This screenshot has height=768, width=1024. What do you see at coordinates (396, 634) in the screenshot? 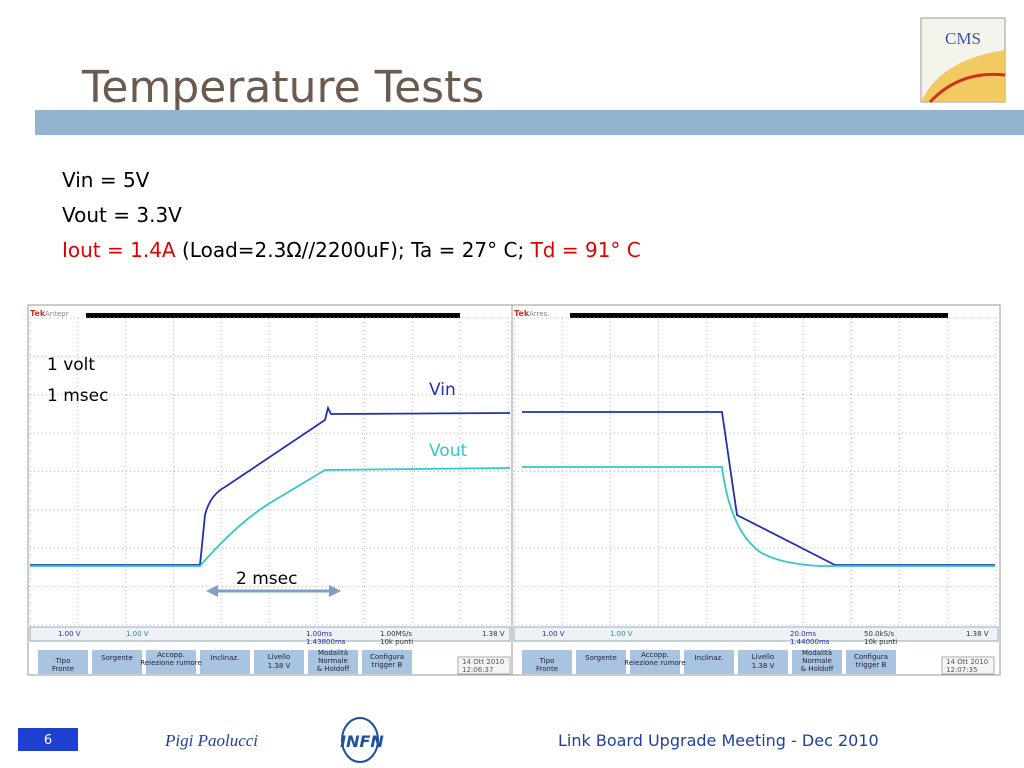
I see `readout: 1.00MS/s` at bounding box center [396, 634].